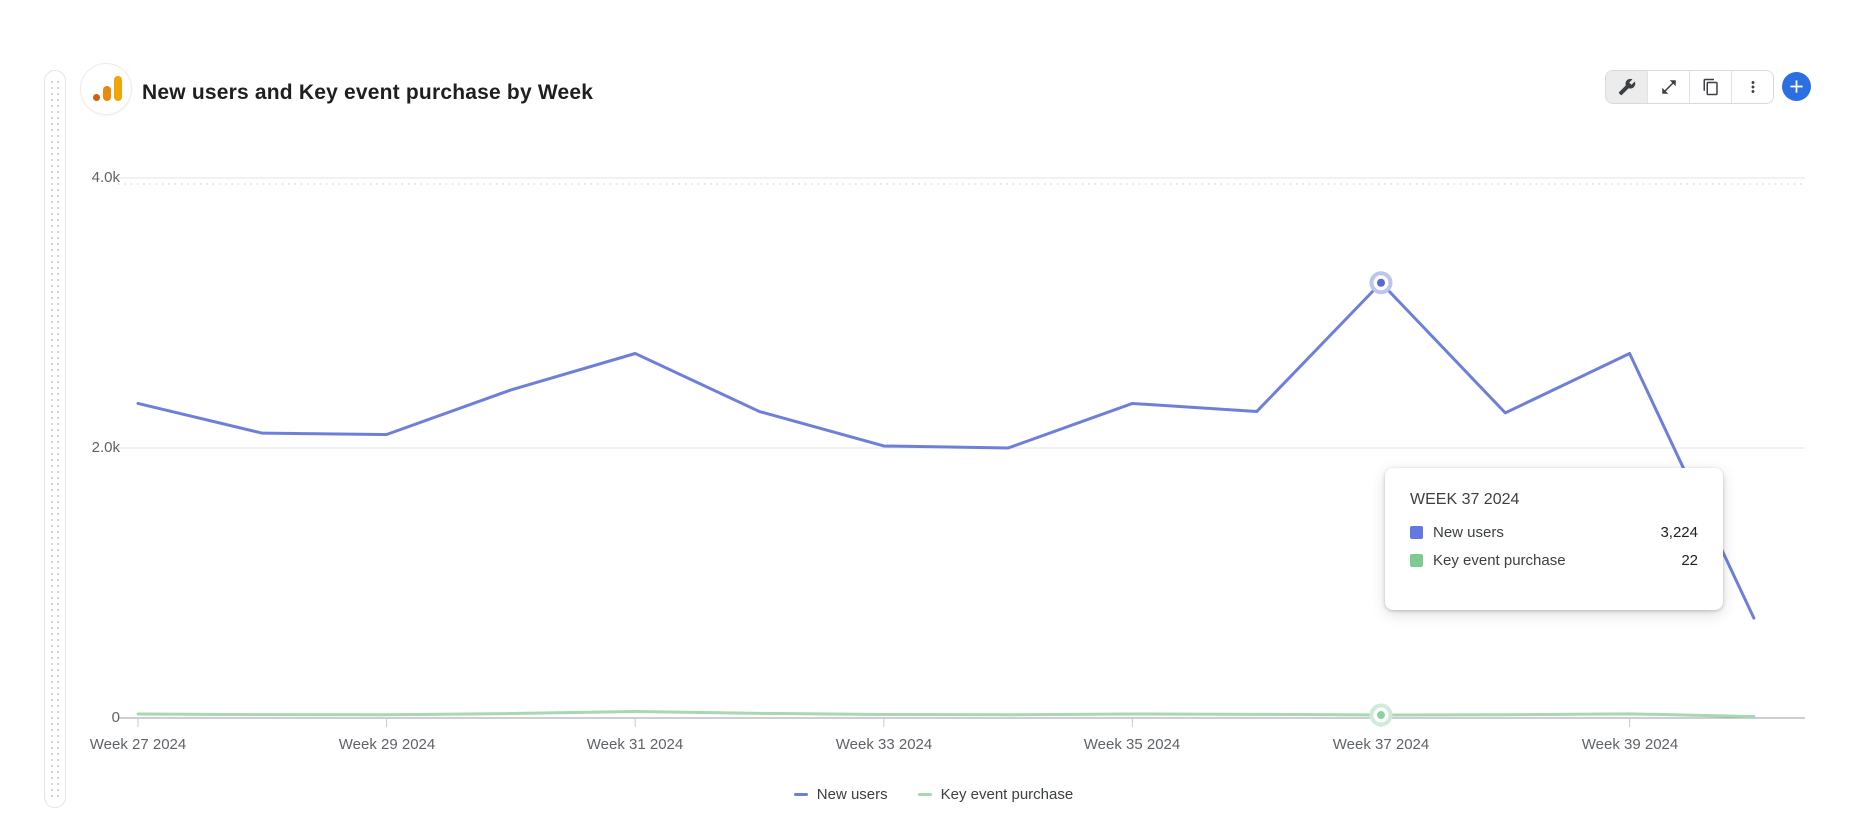 This screenshot has height=840, width=1867. What do you see at coordinates (635, 744) in the screenshot?
I see `x-axis-label: Week 31 2024` at bounding box center [635, 744].